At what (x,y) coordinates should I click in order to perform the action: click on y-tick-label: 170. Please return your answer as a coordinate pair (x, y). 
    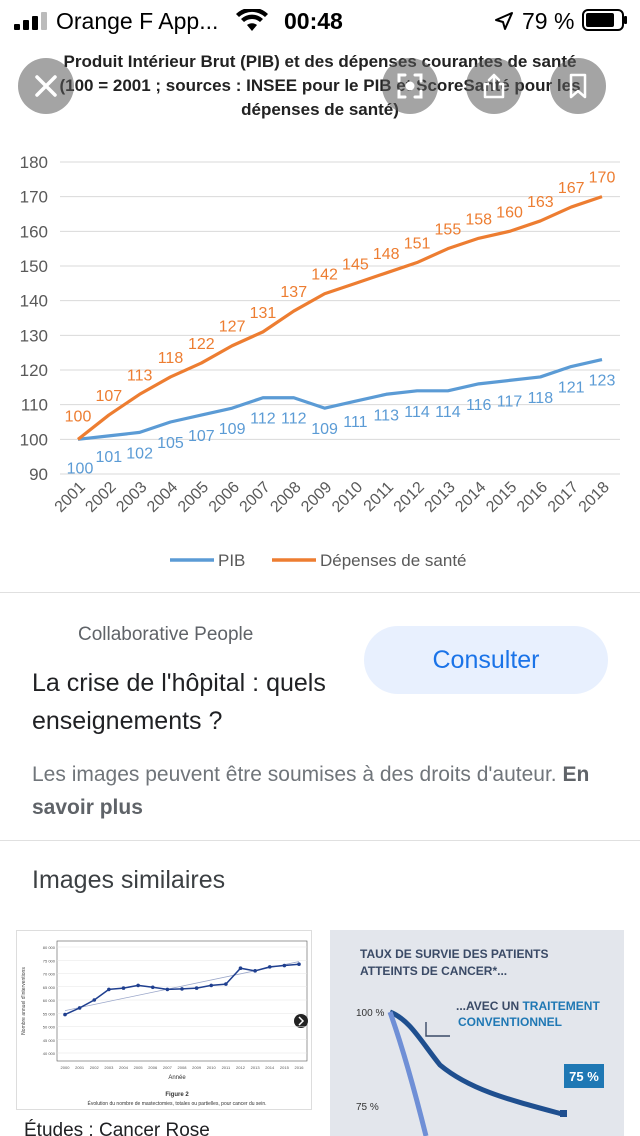
    Looking at the image, I should click on (34, 197).